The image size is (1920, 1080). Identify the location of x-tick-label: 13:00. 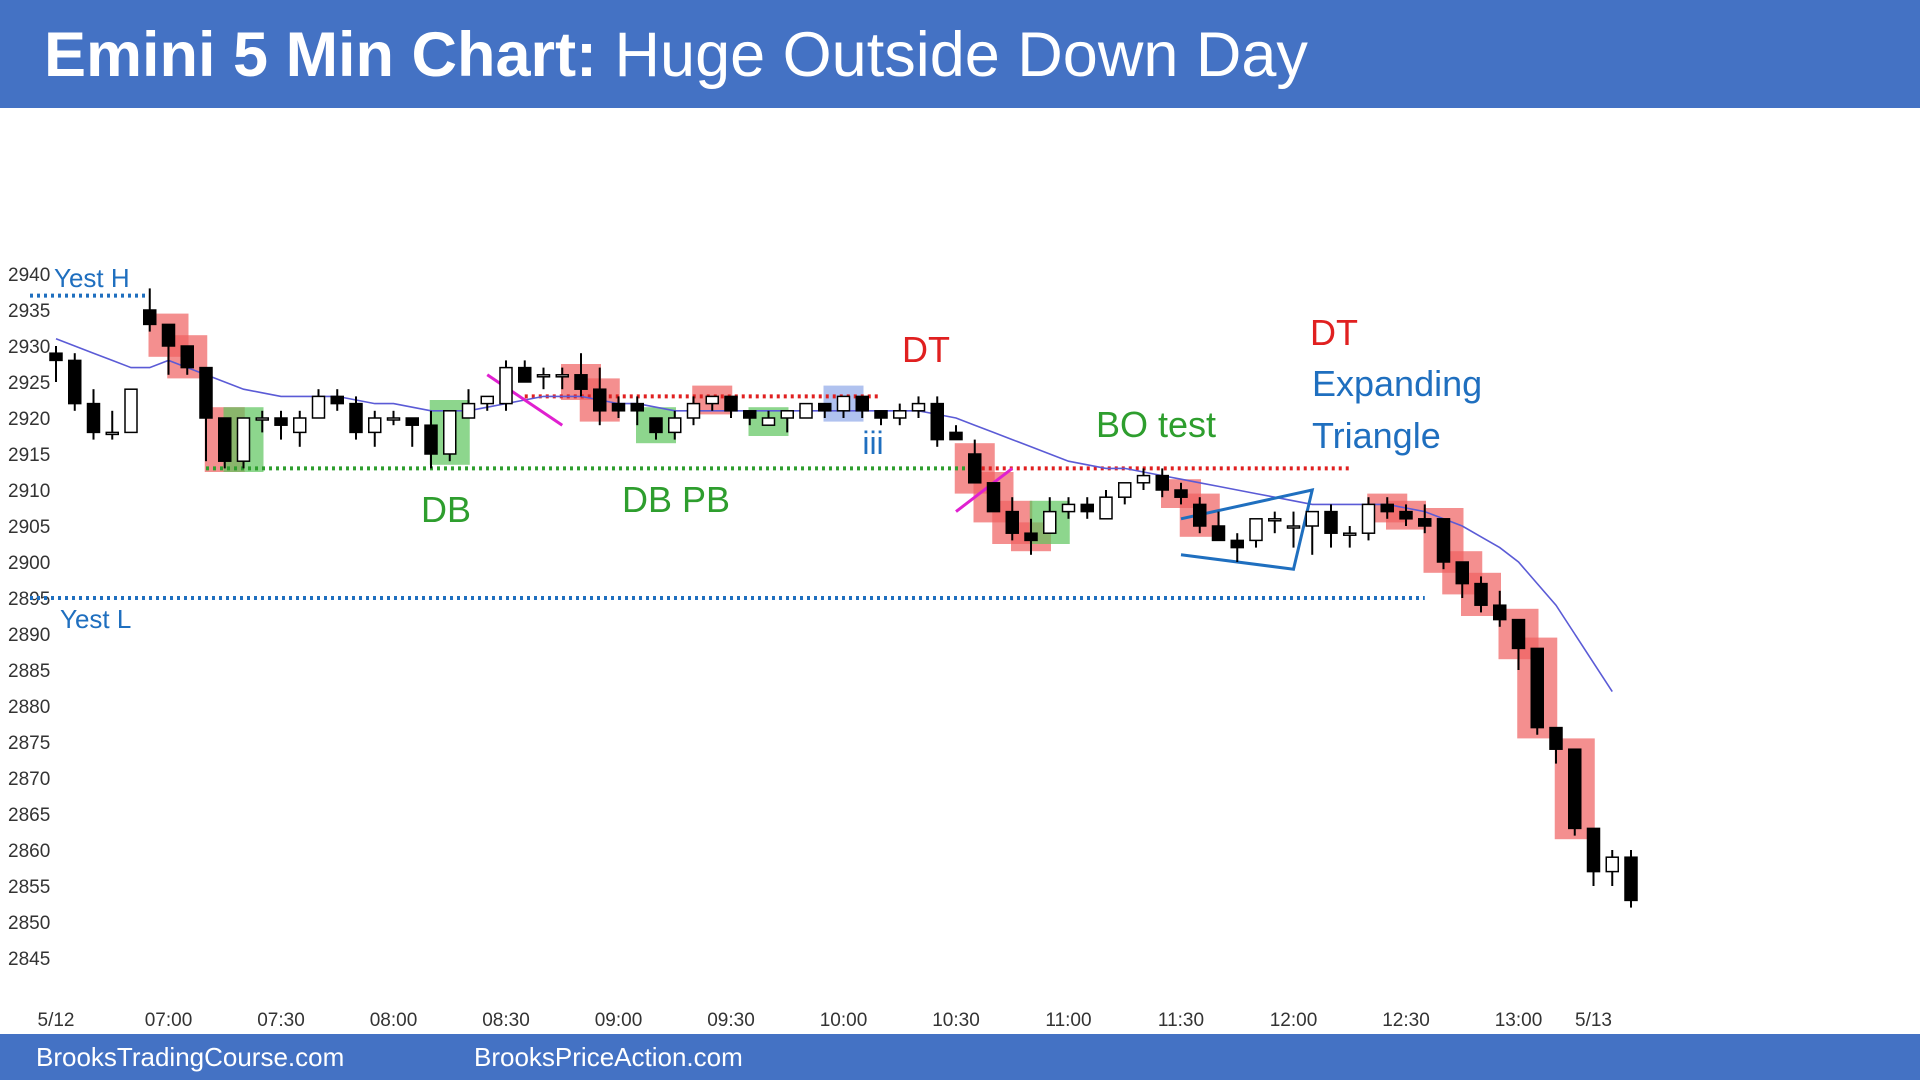
(1519, 1020).